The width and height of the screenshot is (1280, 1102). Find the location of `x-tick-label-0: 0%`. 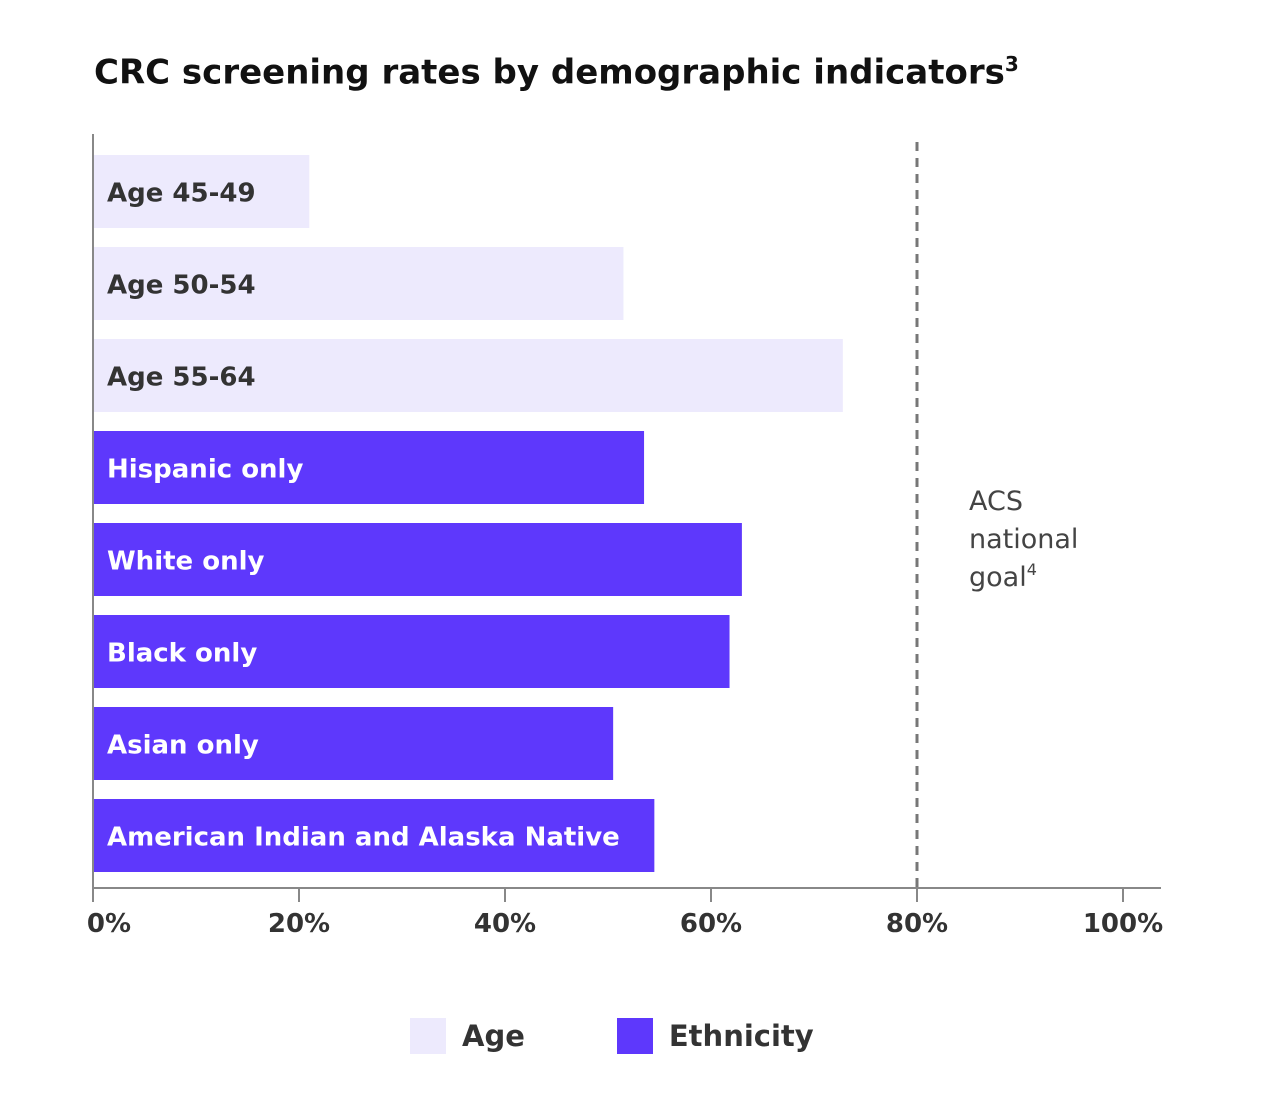

x-tick-label-0: 0% is located at coordinates (109, 924).